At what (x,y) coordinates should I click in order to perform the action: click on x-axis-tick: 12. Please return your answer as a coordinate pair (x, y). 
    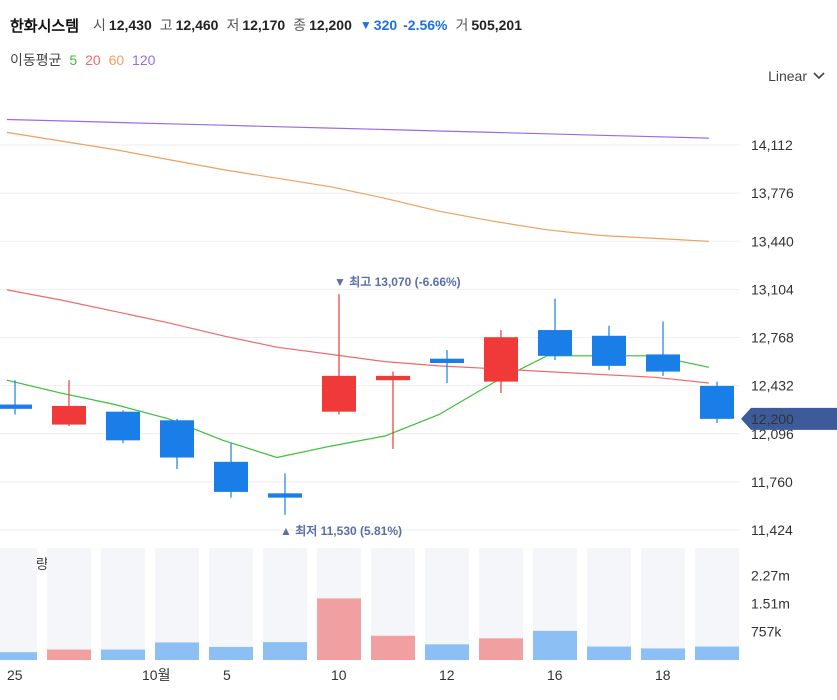
    Looking at the image, I should click on (447, 675).